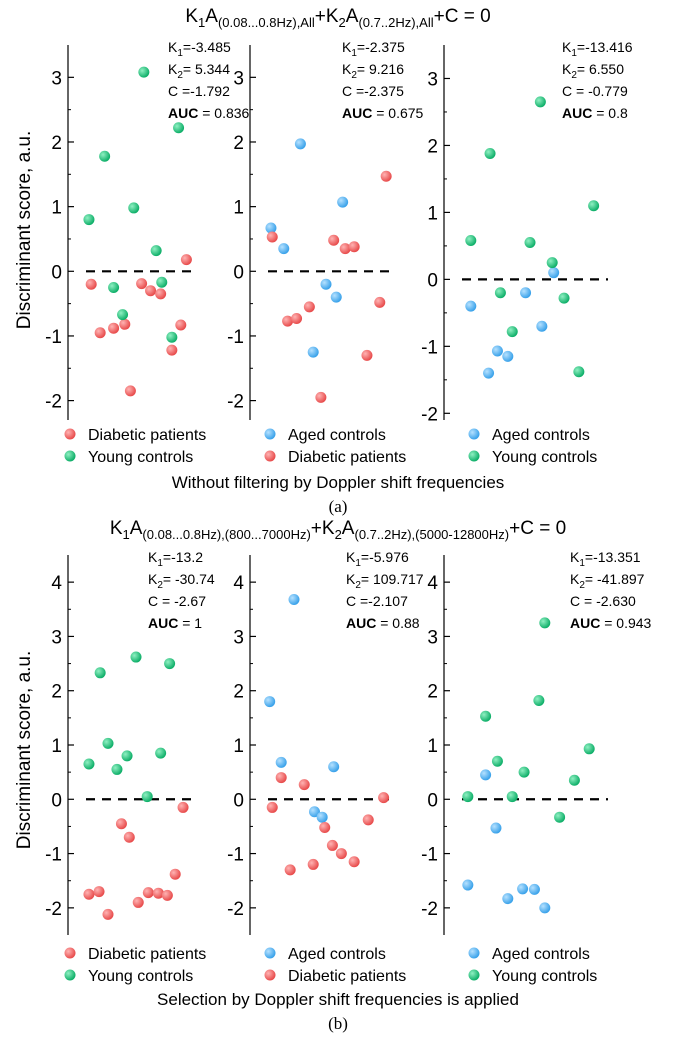  Describe the element at coordinates (373, 71) in the screenshot. I see `stat-k2: K2= 9.216` at that location.